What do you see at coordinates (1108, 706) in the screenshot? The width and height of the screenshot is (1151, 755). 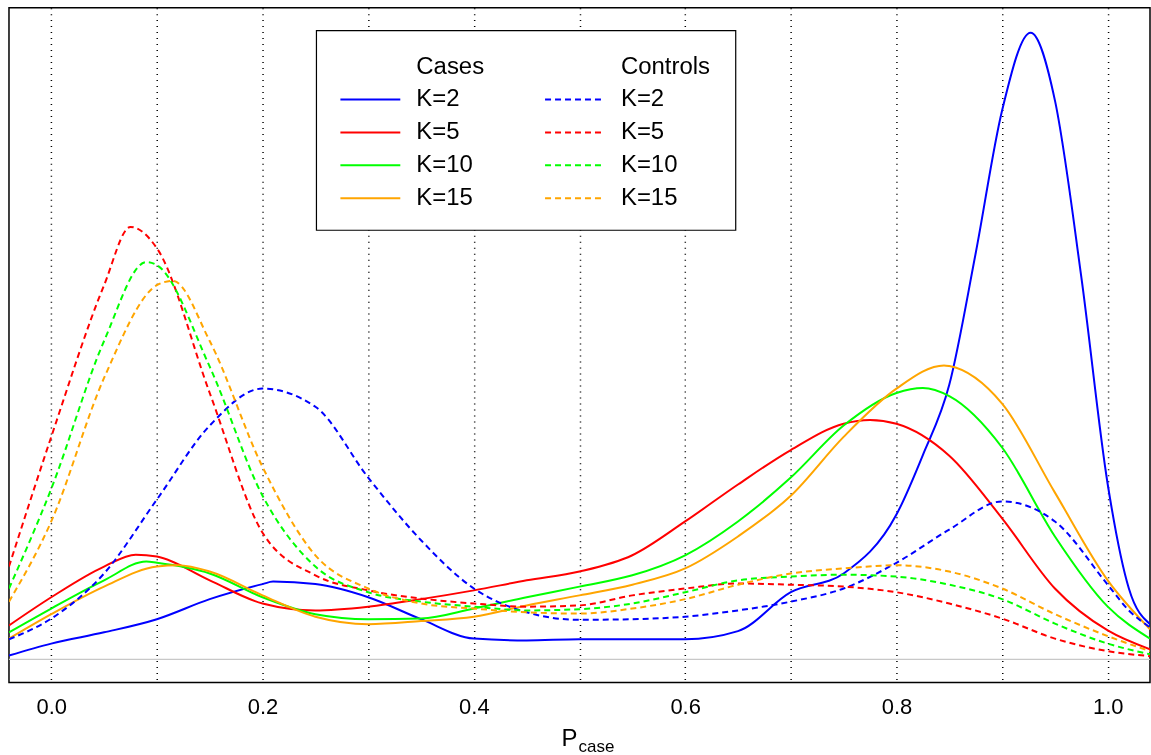 I see `x-tick-label: 1.0` at bounding box center [1108, 706].